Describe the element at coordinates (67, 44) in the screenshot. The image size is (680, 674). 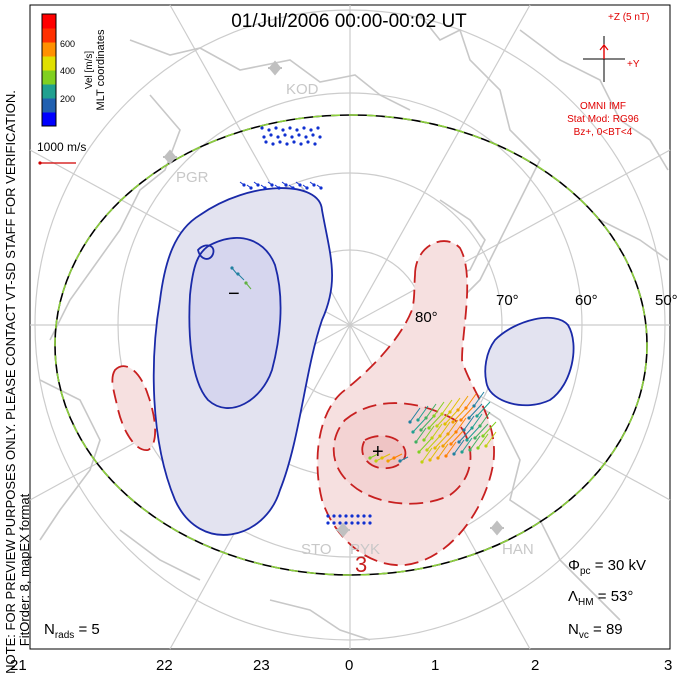
I see `color-bar-tick-600: 600` at that location.